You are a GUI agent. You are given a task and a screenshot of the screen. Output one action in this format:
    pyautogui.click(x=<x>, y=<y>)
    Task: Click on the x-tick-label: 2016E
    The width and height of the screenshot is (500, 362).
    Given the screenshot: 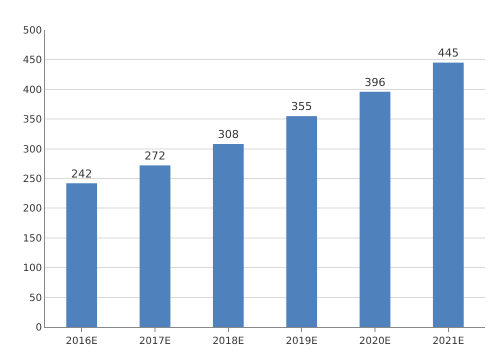 What is the action you would take?
    pyautogui.click(x=82, y=341)
    